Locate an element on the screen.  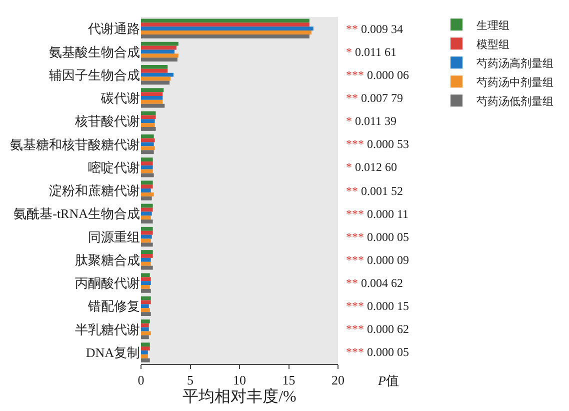
text: *** 0.000 53 is located at coordinates (377, 144).